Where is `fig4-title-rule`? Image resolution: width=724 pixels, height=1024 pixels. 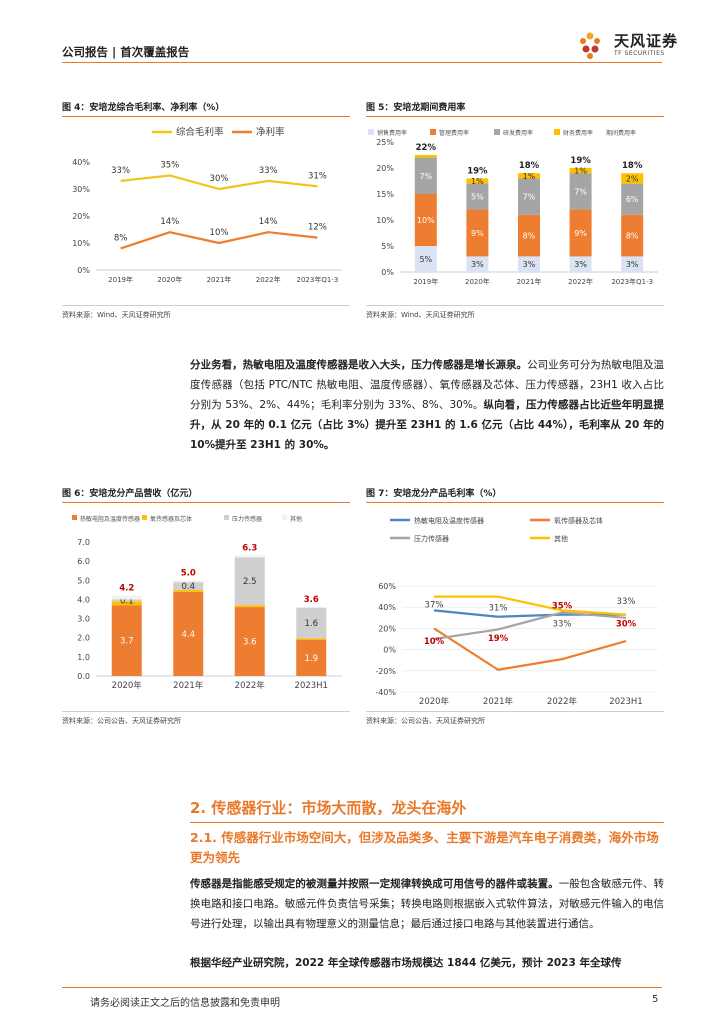
fig4-title-rule is located at coordinates (206, 116).